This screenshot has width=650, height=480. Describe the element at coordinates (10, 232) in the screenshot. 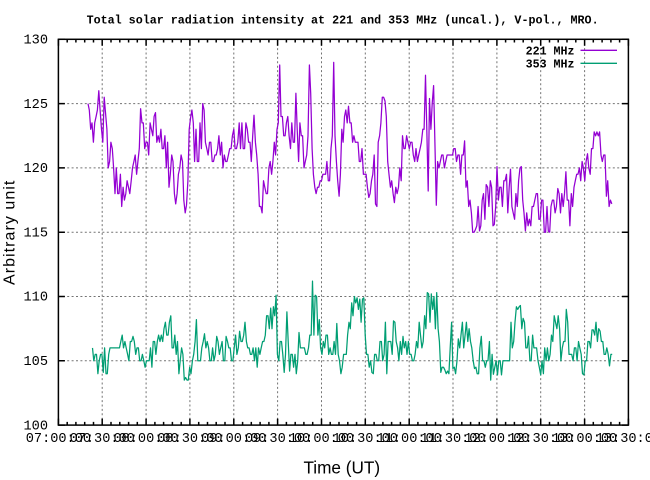

I see `svg-text: Arbitrary unit` at that location.